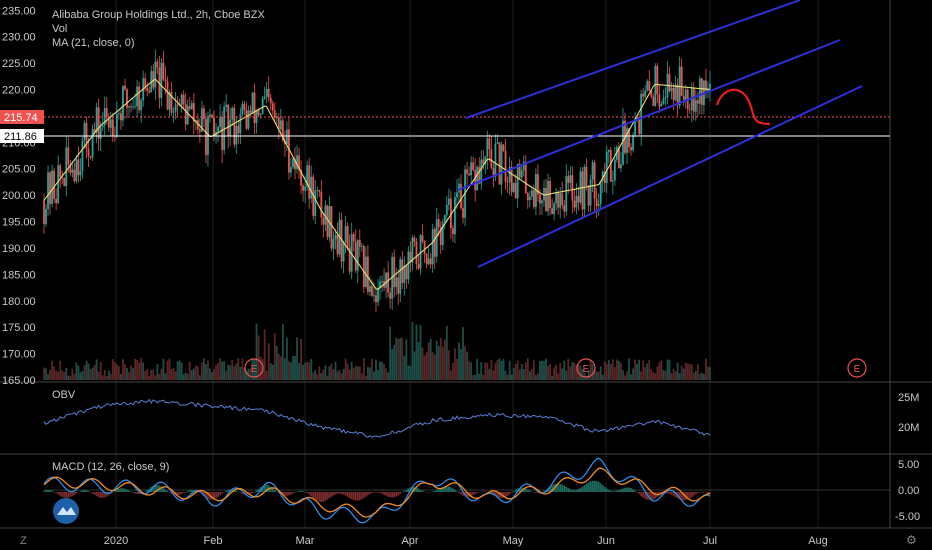 Image resolution: width=932 pixels, height=550 pixels. Describe the element at coordinates (670, 176) in the screenshot. I see `channel-lower-line` at that location.